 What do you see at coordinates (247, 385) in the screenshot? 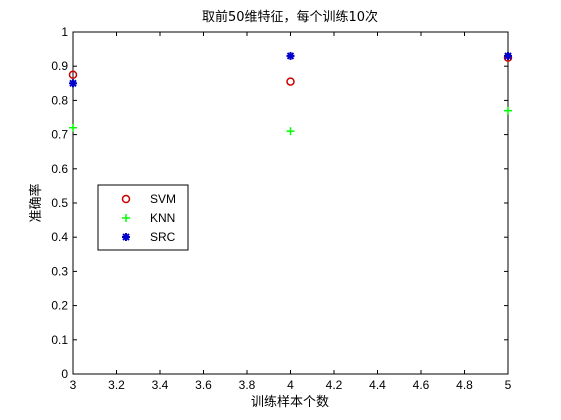
I see `x-tick-label: 3.8` at bounding box center [247, 385].